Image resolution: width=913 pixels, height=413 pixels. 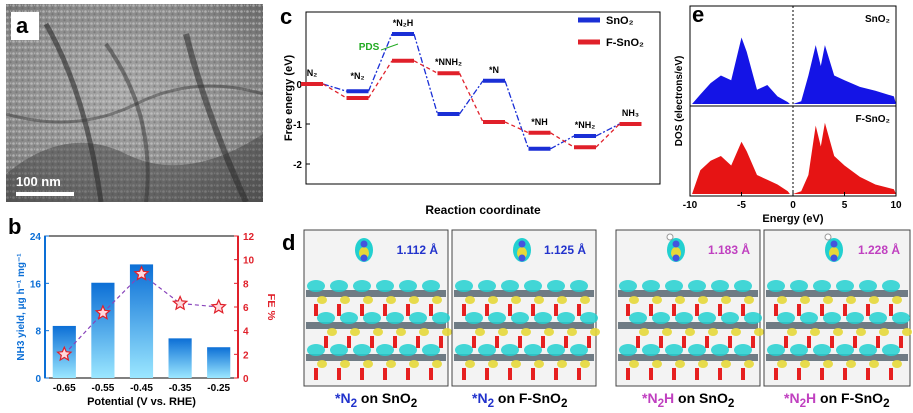 What do you see at coordinates (701, 398) in the screenshot?
I see `caption-3-rest: on SnO` at bounding box center [701, 398].